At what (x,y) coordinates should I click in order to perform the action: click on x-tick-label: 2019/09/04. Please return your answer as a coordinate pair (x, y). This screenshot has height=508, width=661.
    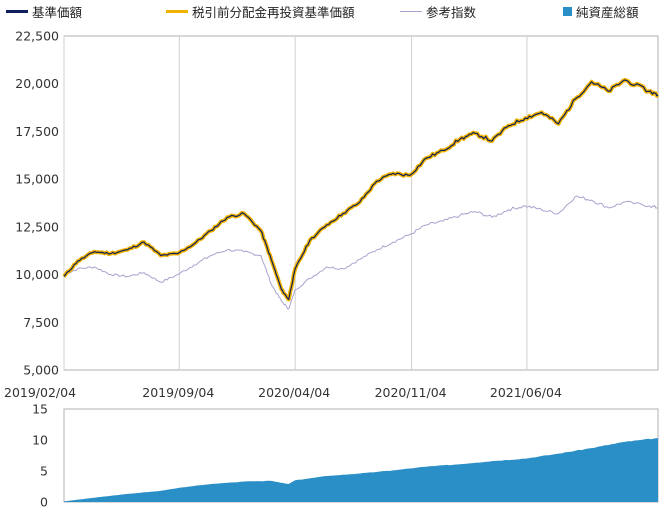
    Looking at the image, I should click on (178, 392).